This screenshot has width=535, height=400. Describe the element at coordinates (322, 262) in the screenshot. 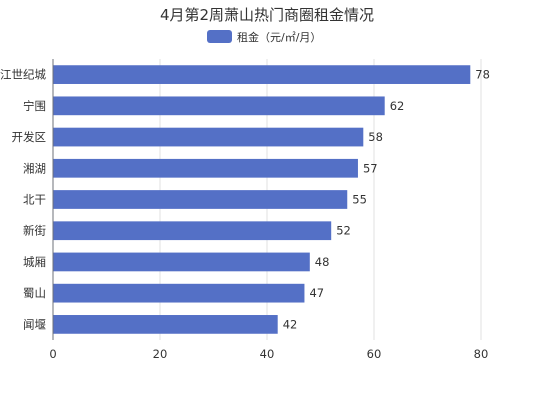

I see `bar-value-label: 48` at that location.